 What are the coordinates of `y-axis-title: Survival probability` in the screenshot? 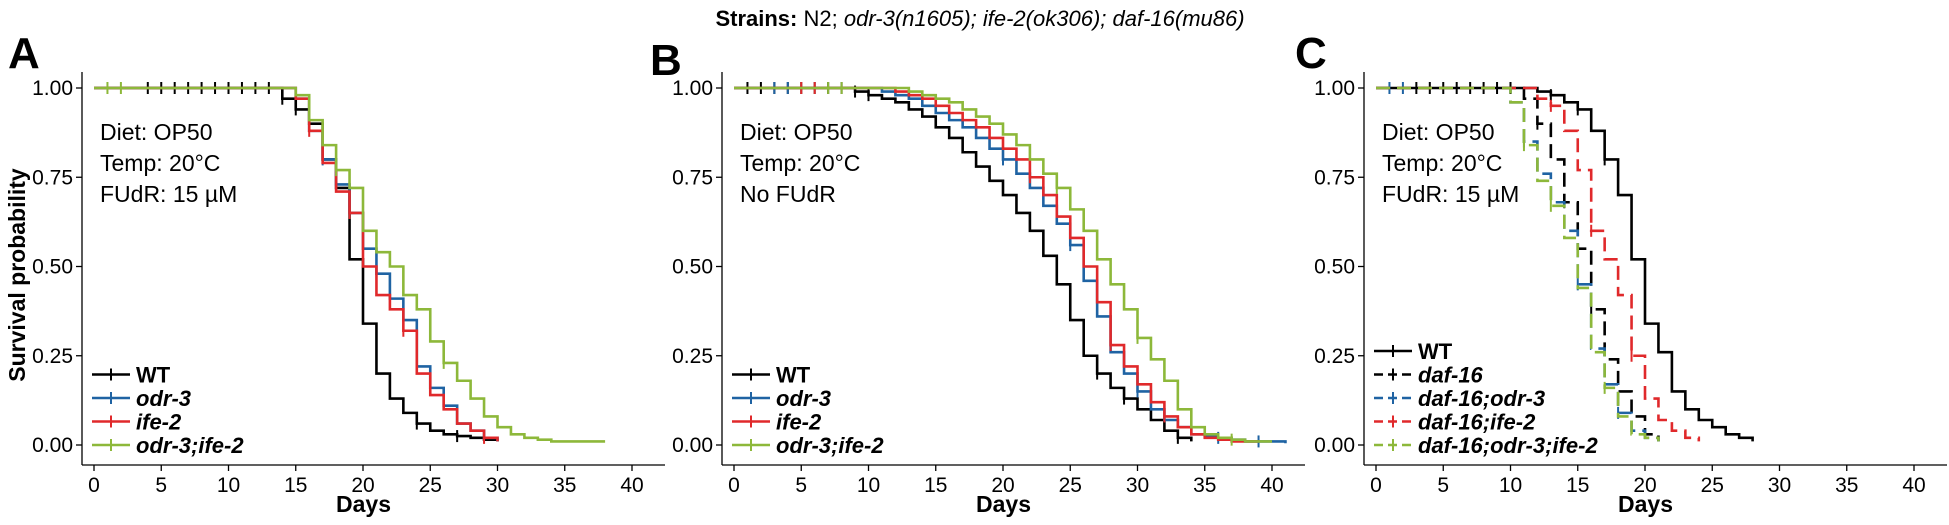 It's located at (17, 275).